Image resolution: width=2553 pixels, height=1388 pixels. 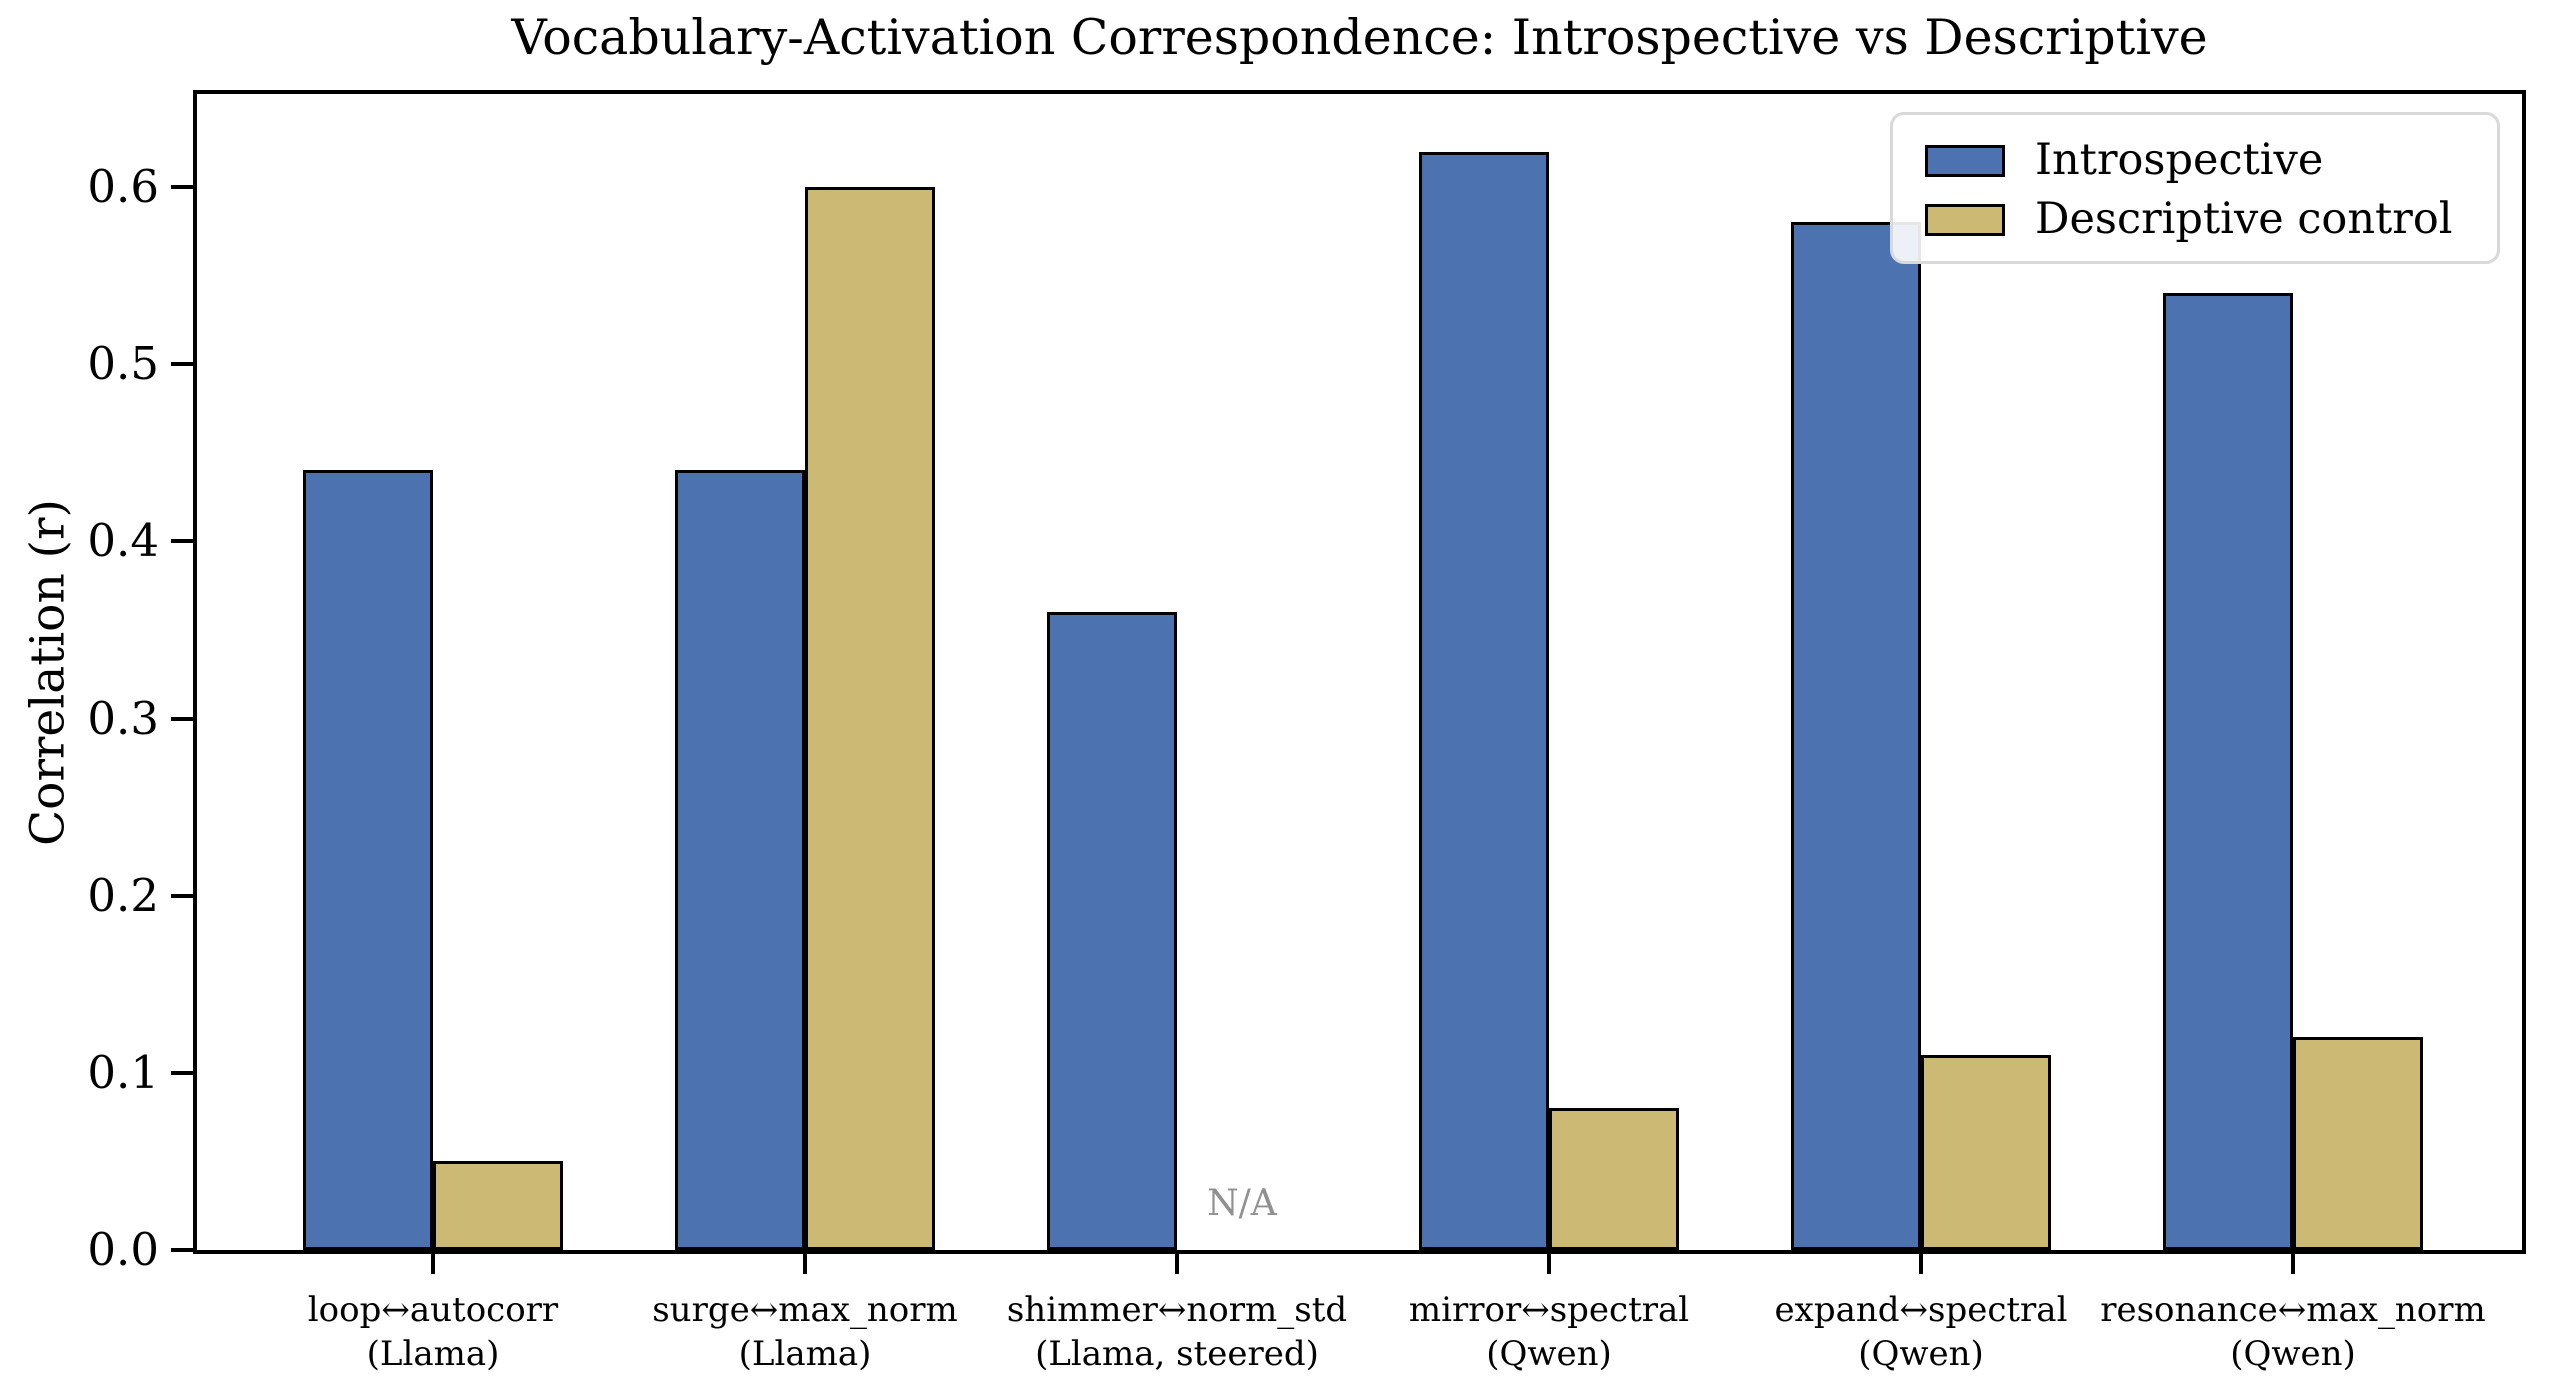 I want to click on legend-swatch-introspective, so click(x=1965, y=160).